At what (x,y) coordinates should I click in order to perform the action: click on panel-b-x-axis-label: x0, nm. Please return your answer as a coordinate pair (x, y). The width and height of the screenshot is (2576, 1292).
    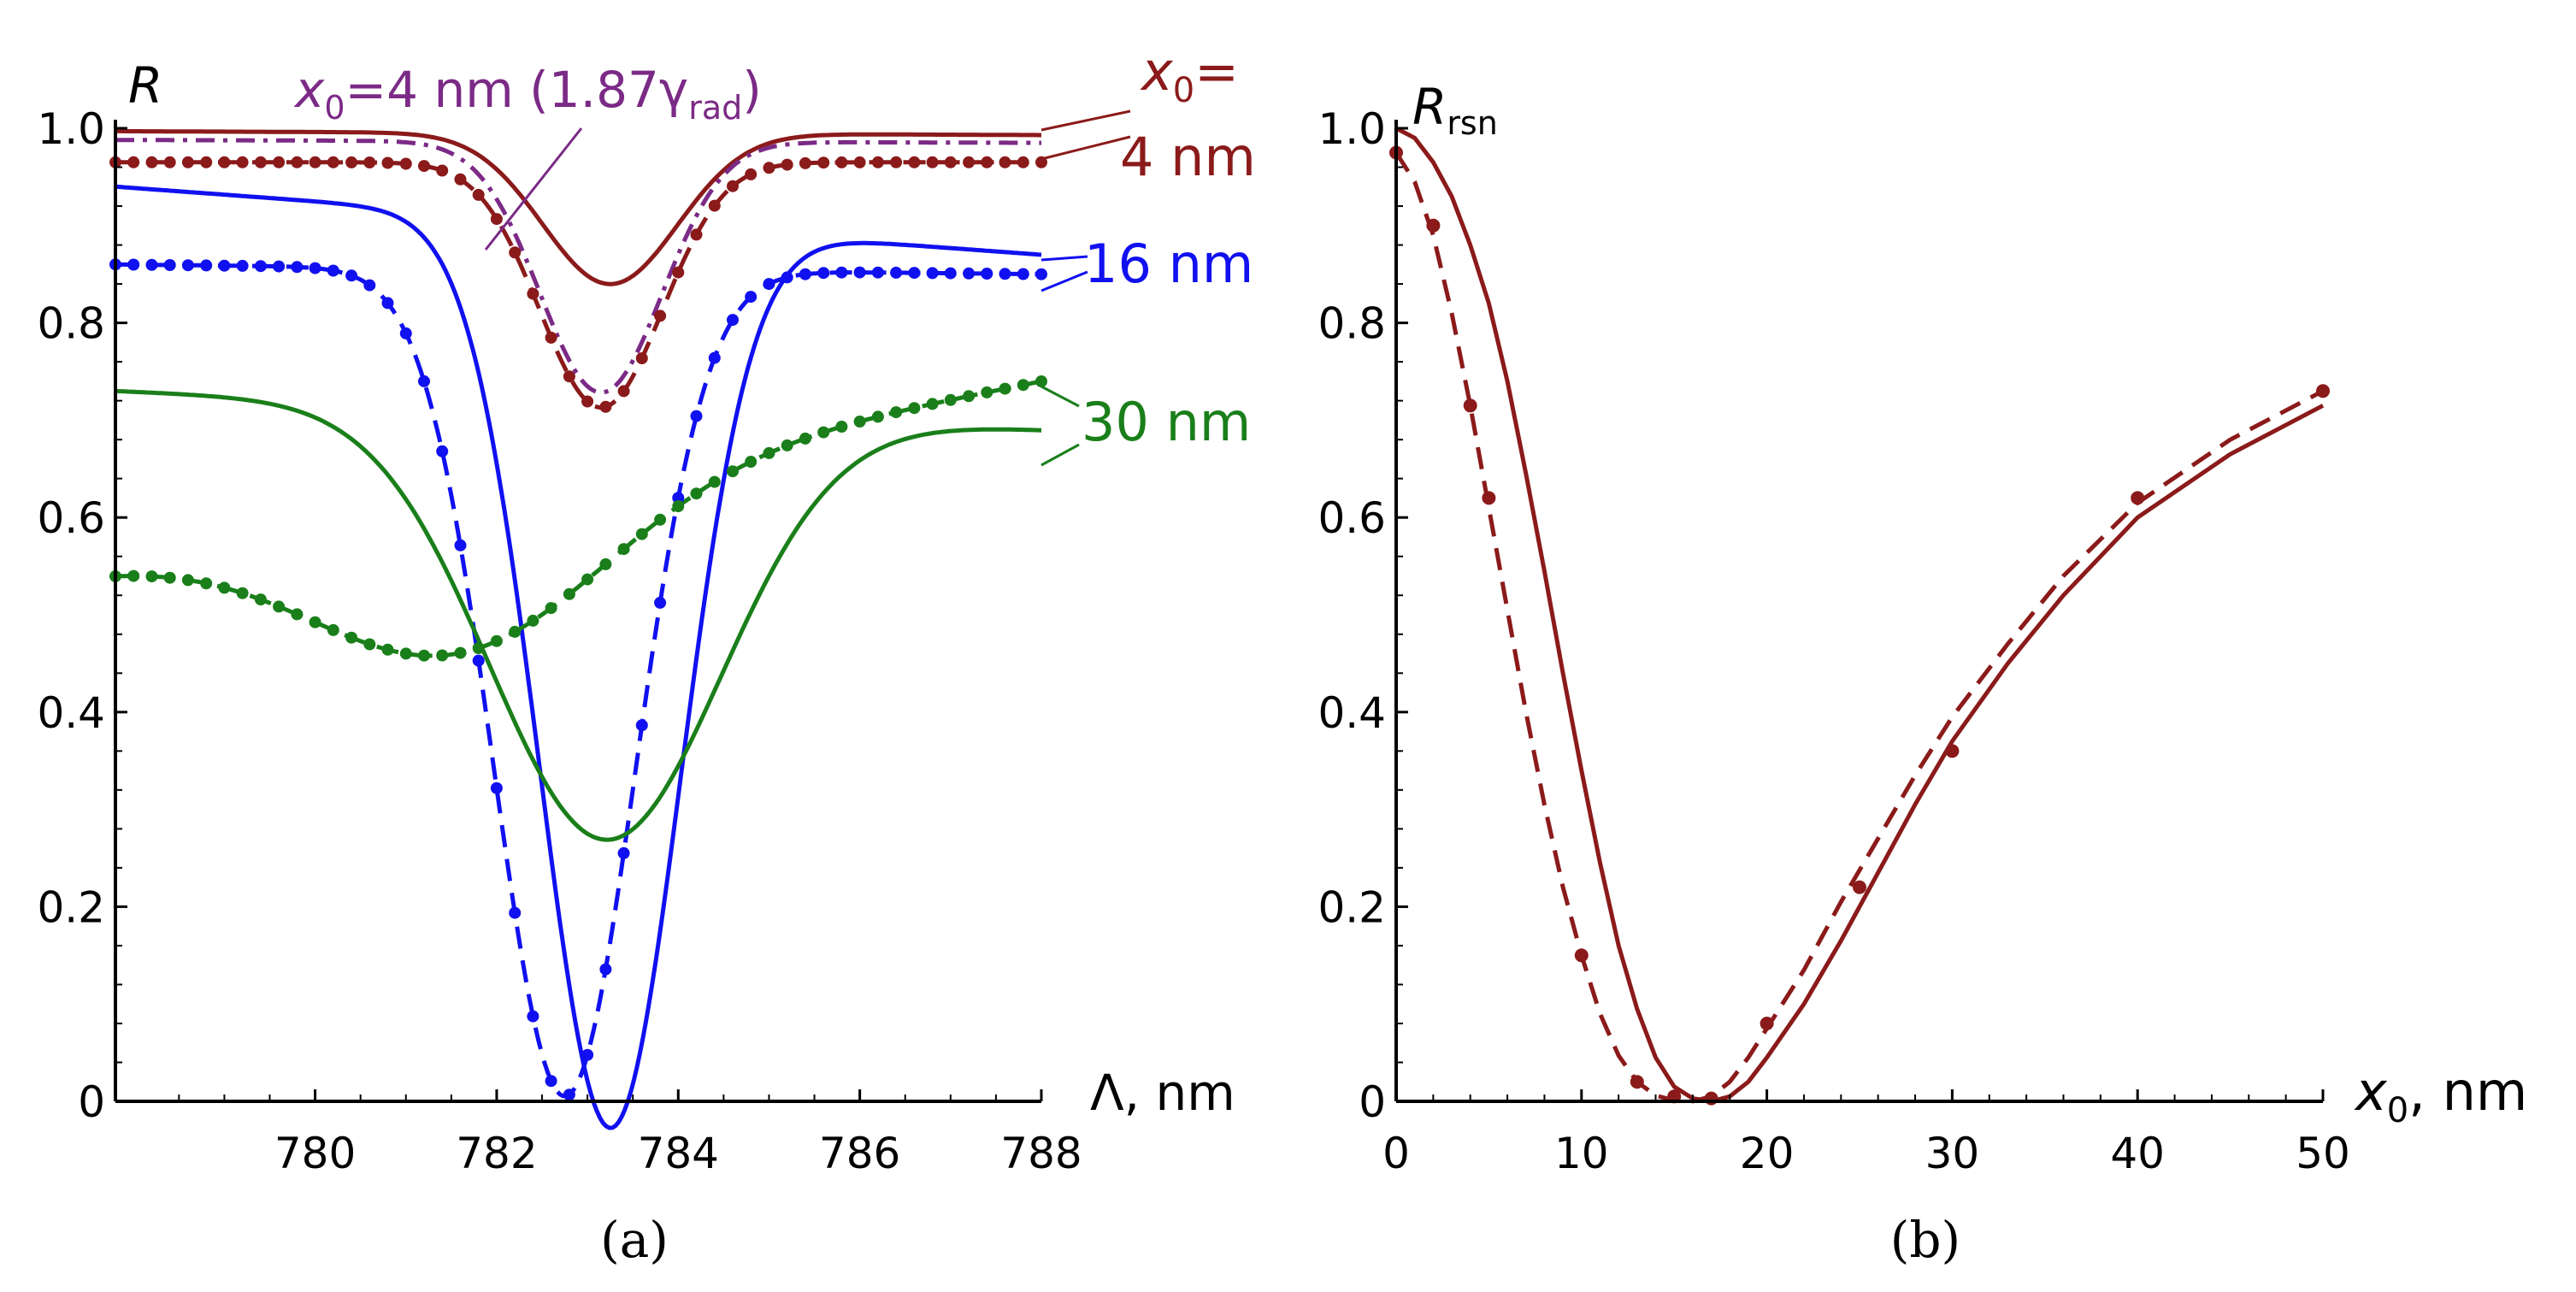
    Looking at the image, I should click on (2440, 1095).